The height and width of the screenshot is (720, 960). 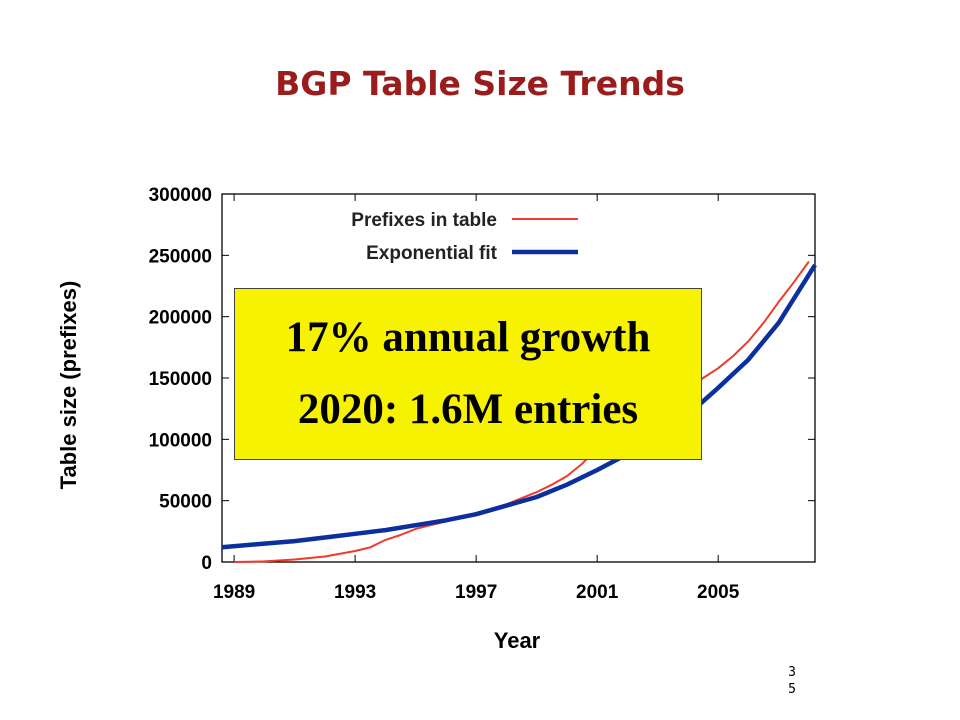 I want to click on callout-growth-text: 17% annual growth, so click(x=468, y=337).